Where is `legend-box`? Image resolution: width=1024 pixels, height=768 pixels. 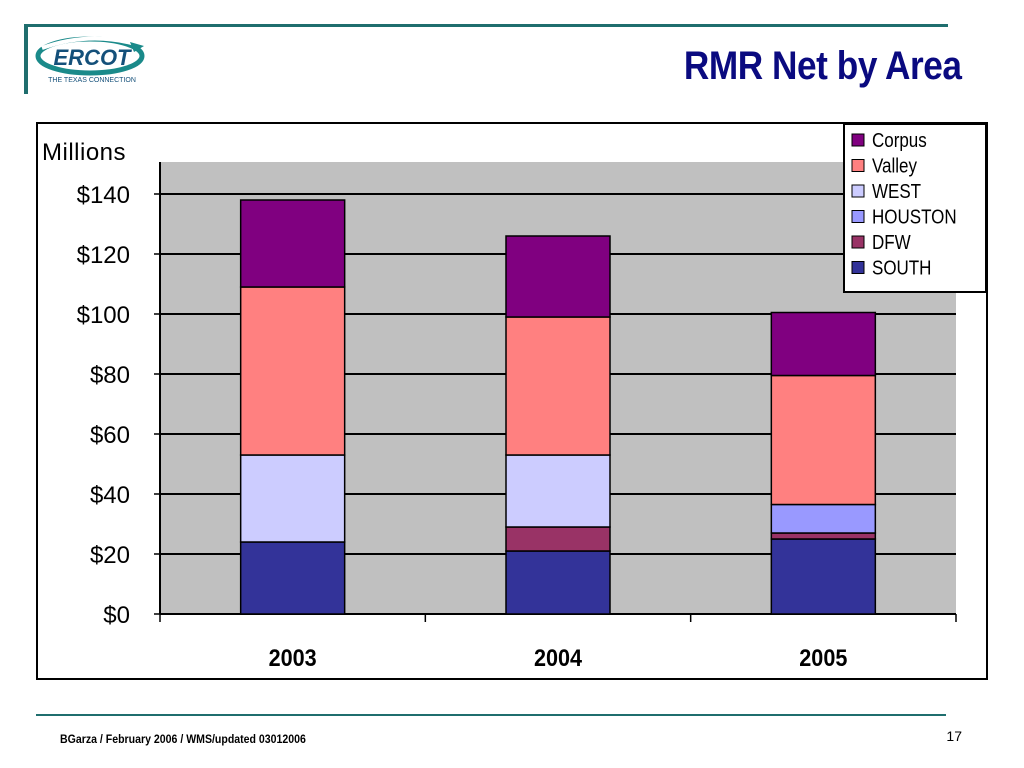 legend-box is located at coordinates (914, 208).